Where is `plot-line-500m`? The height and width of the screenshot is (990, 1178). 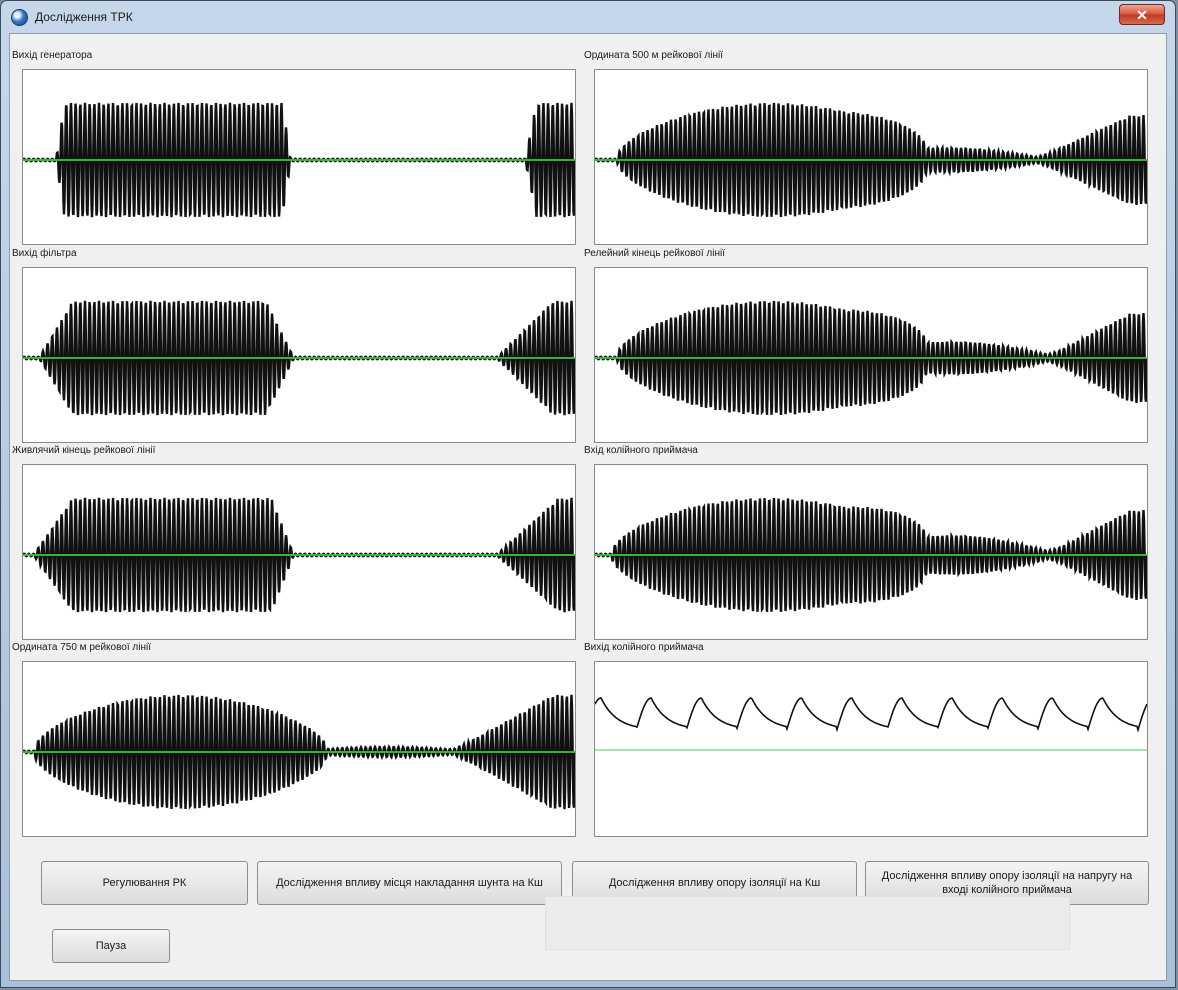 plot-line-500m is located at coordinates (871, 157).